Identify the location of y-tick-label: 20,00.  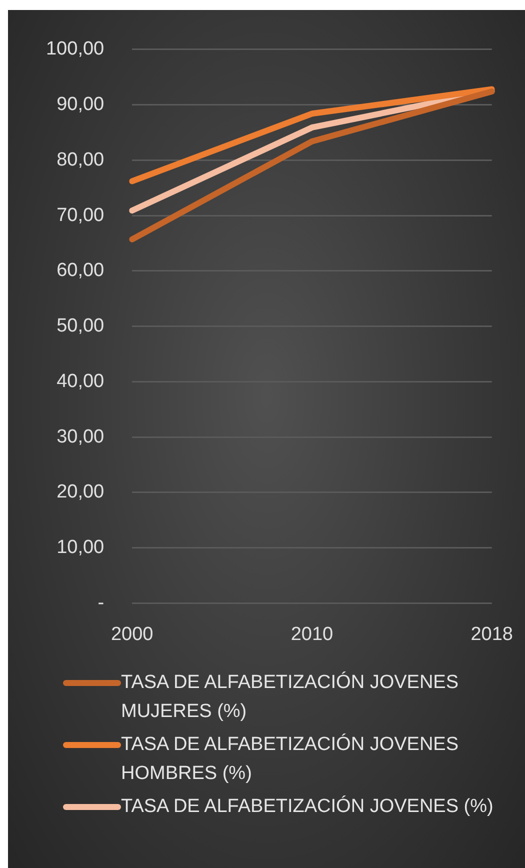
(80, 492).